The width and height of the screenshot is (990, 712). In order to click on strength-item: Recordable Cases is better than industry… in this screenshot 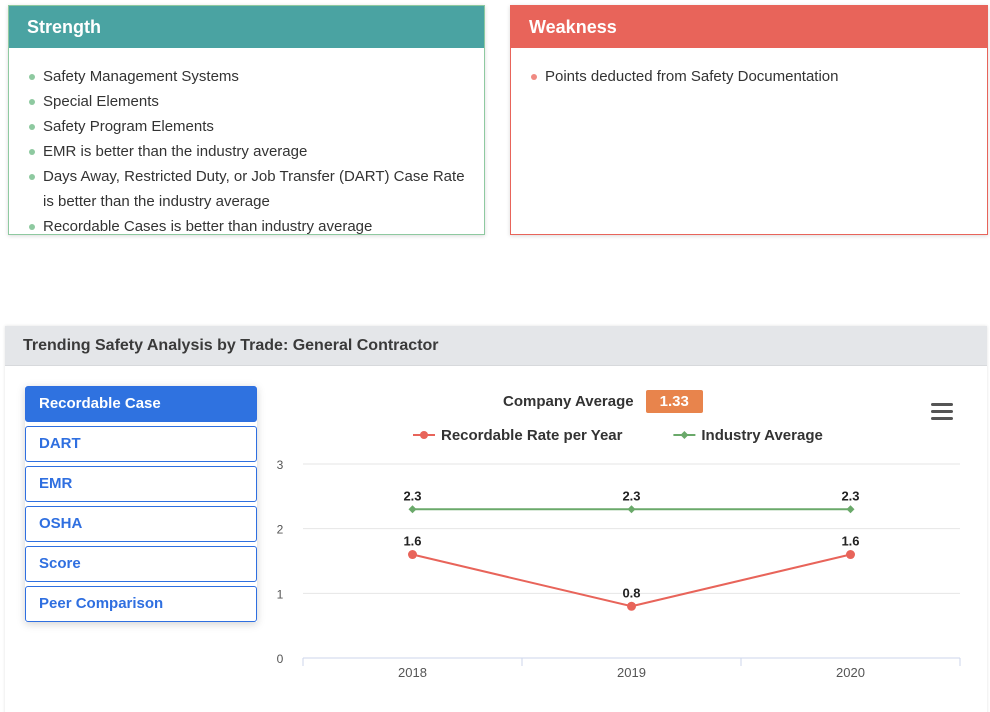, I will do `click(247, 224)`.